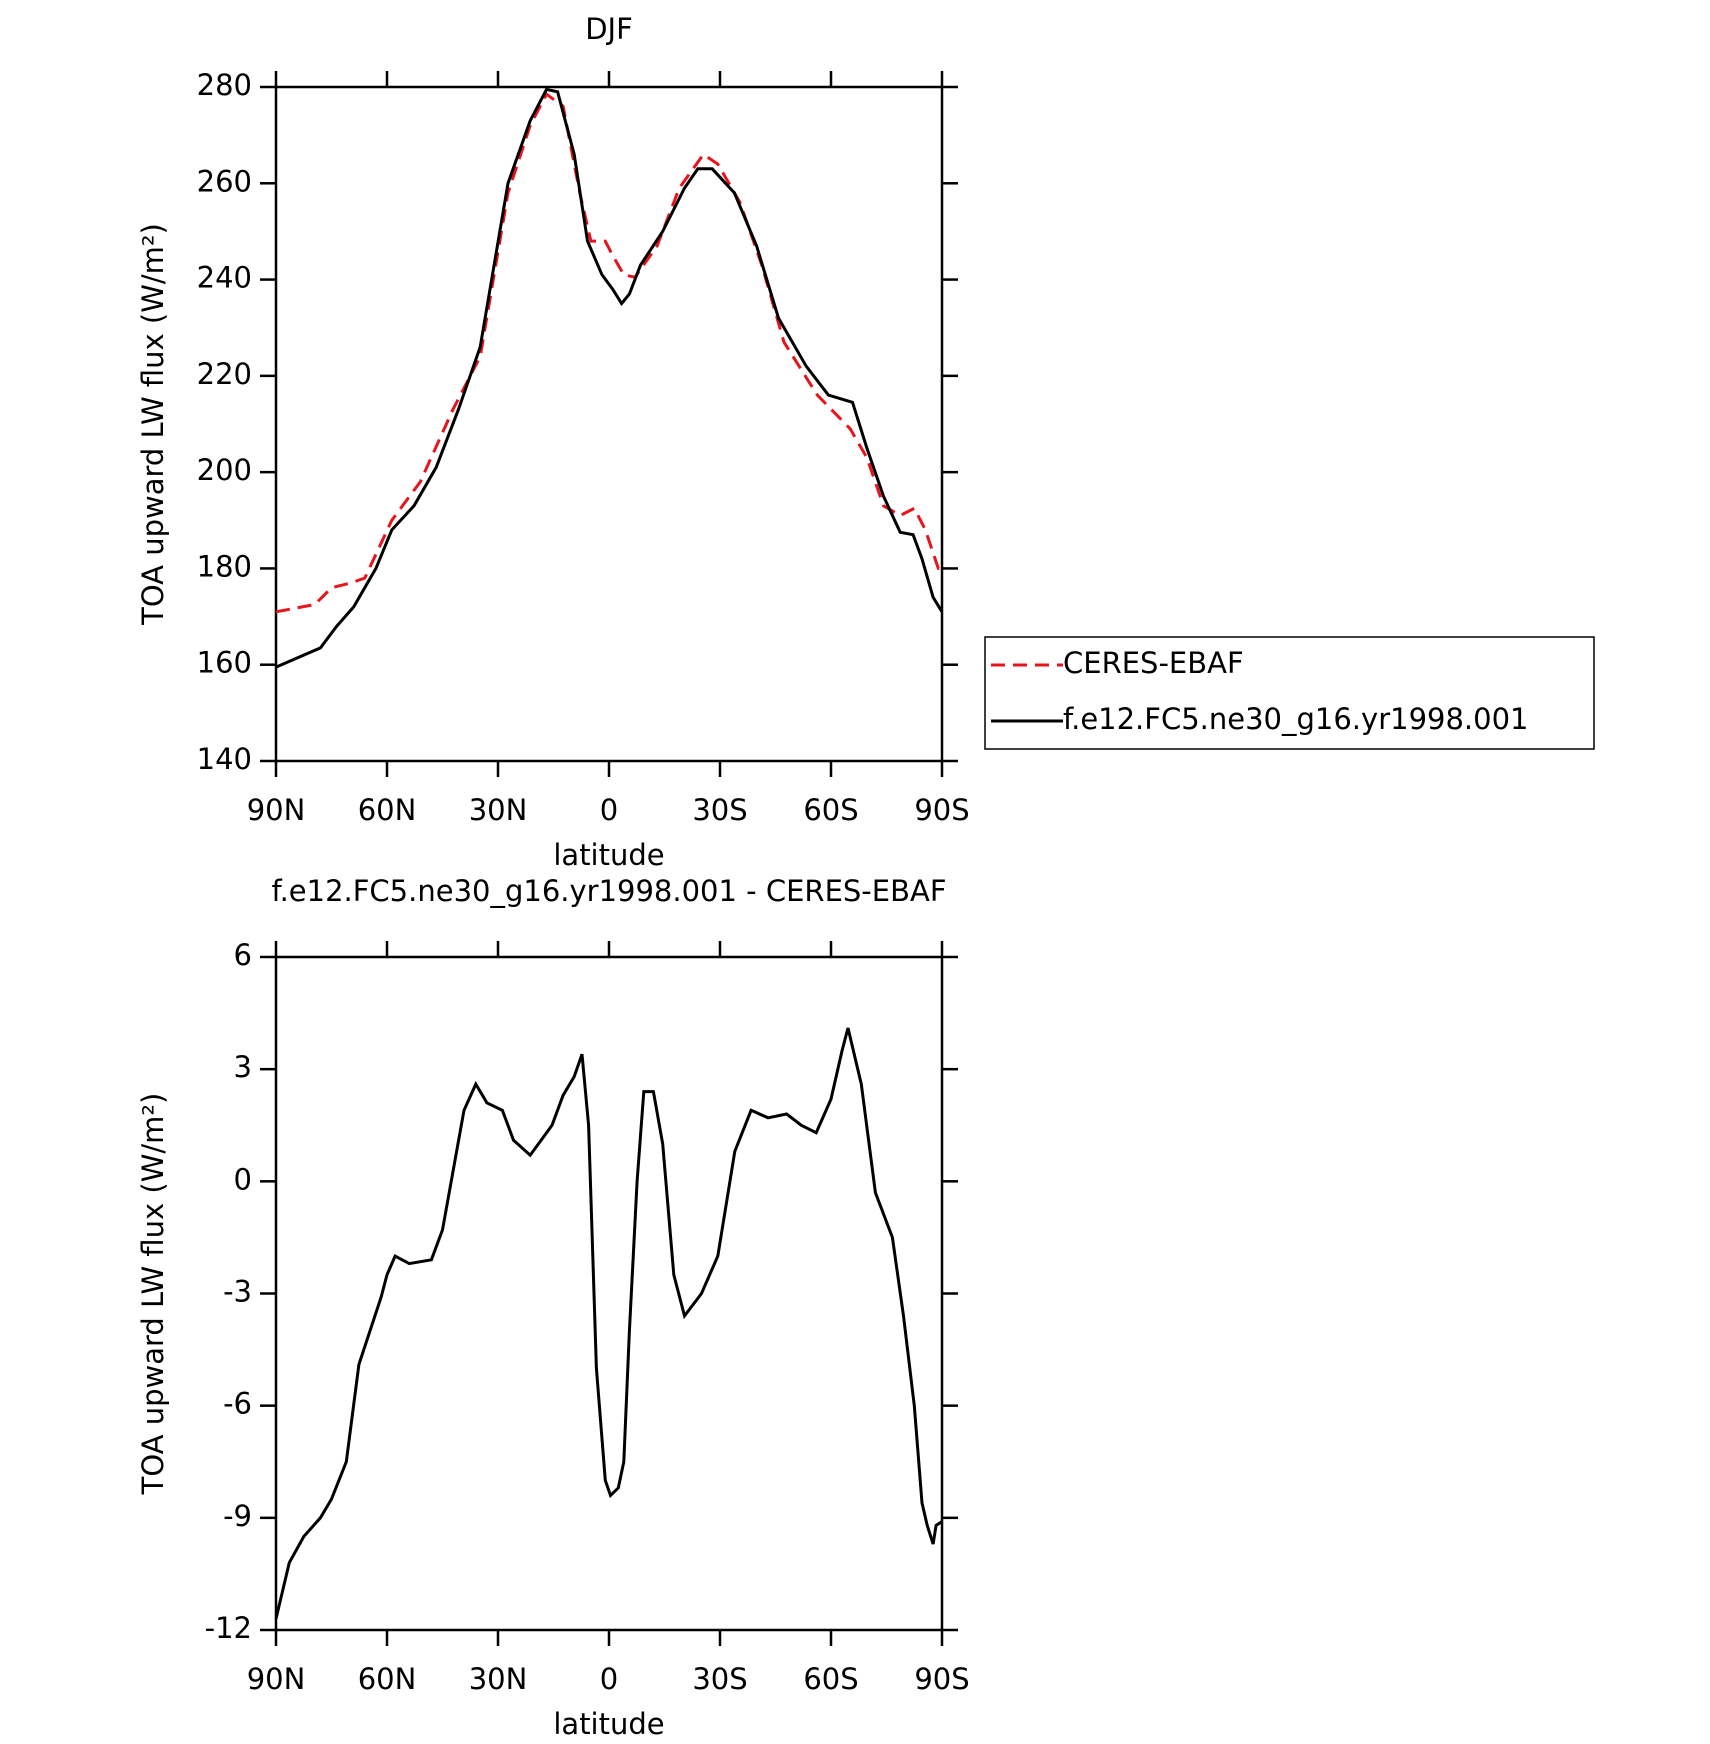 Image resolution: width=1710 pixels, height=1744 pixels. I want to click on y-tick-label: 0, so click(243, 1179).